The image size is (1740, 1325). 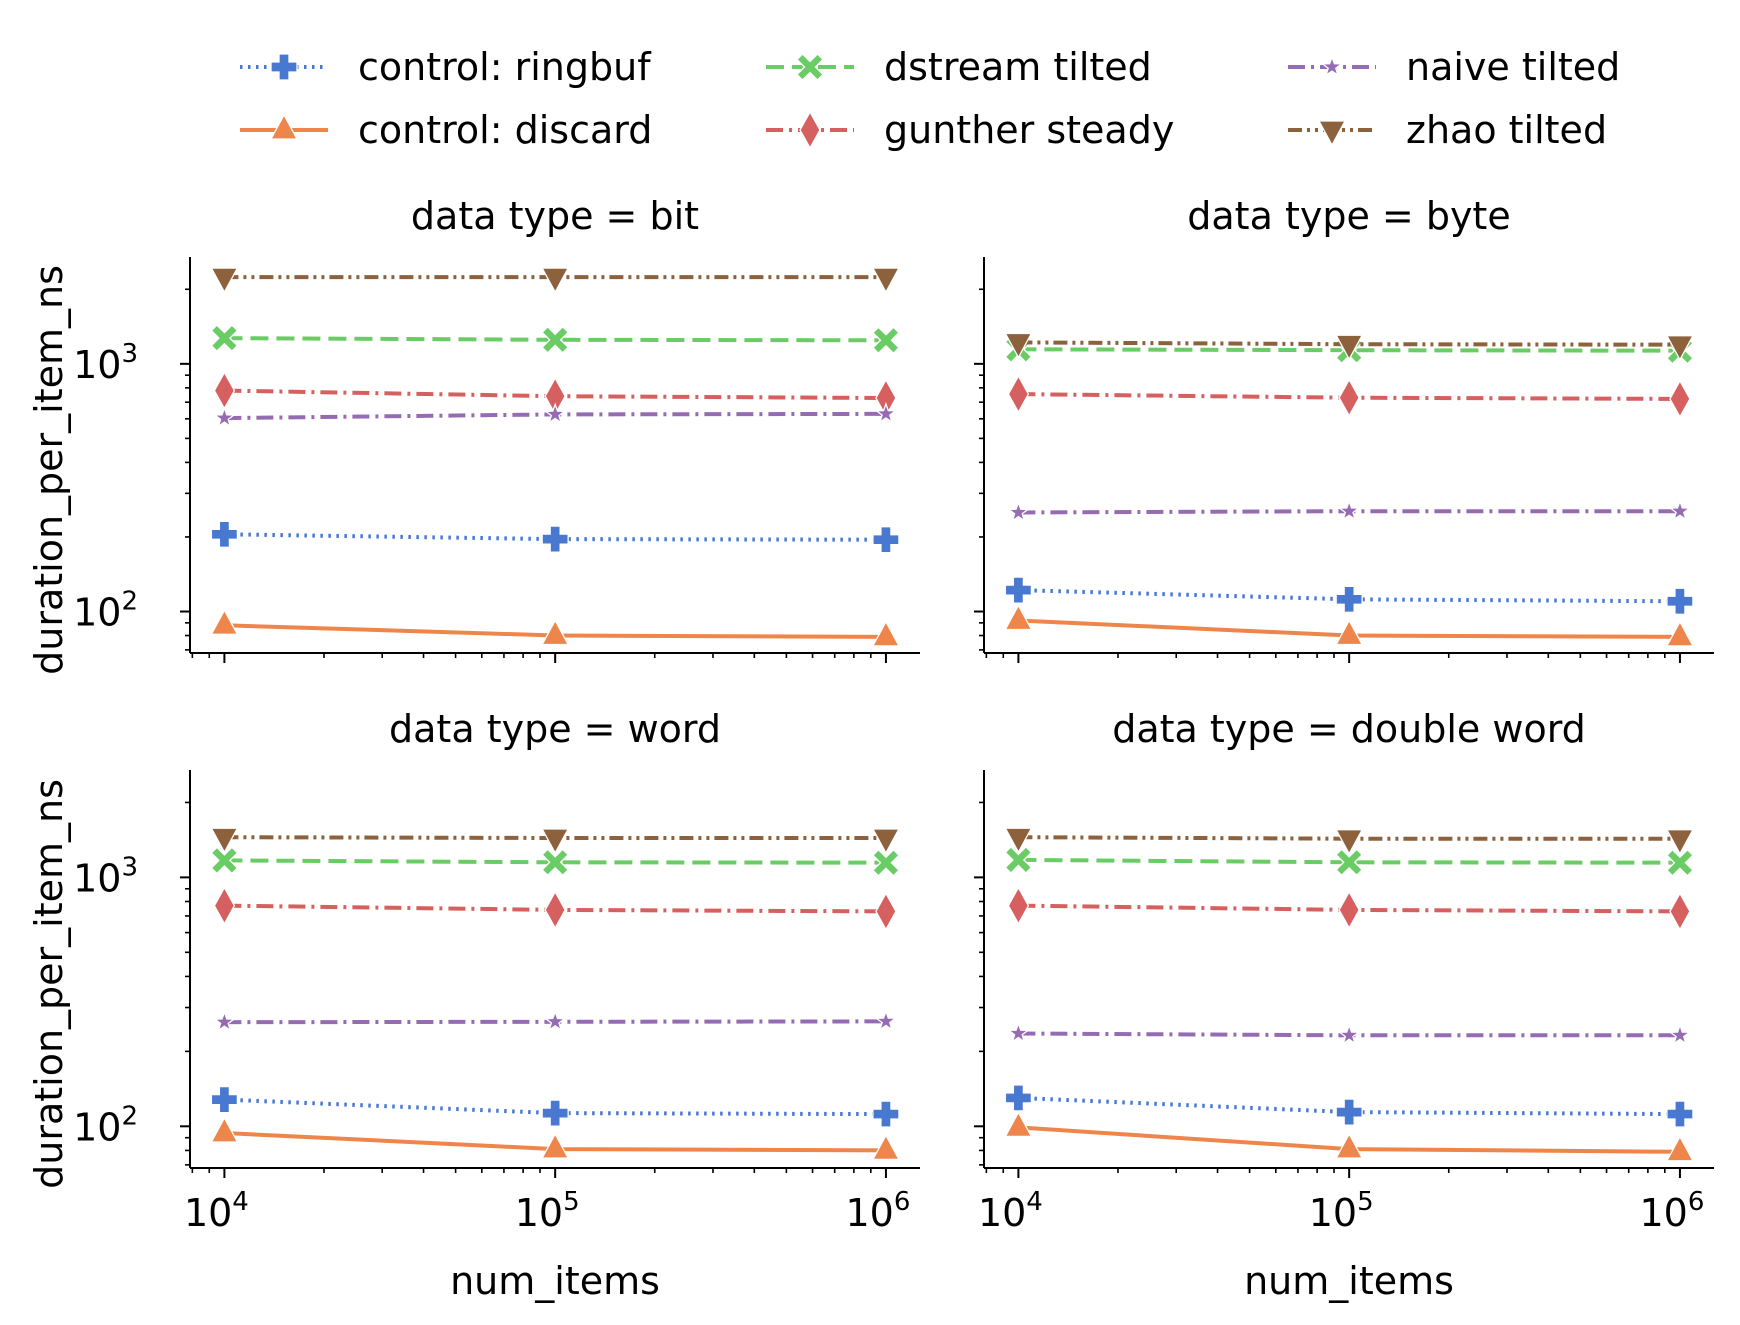 What do you see at coordinates (810, 67) in the screenshot?
I see `legend-marker-x-filled` at bounding box center [810, 67].